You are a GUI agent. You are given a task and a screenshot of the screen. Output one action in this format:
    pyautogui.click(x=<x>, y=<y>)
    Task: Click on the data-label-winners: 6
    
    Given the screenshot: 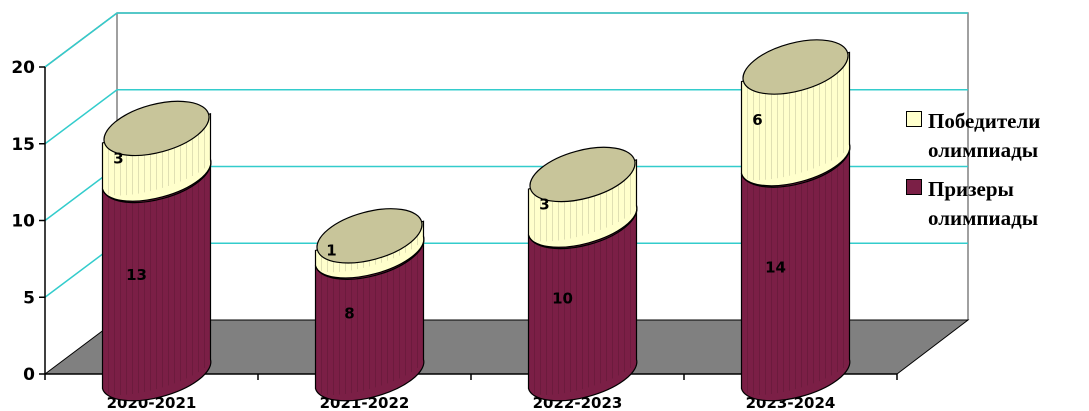 What is the action you would take?
    pyautogui.click(x=757, y=120)
    